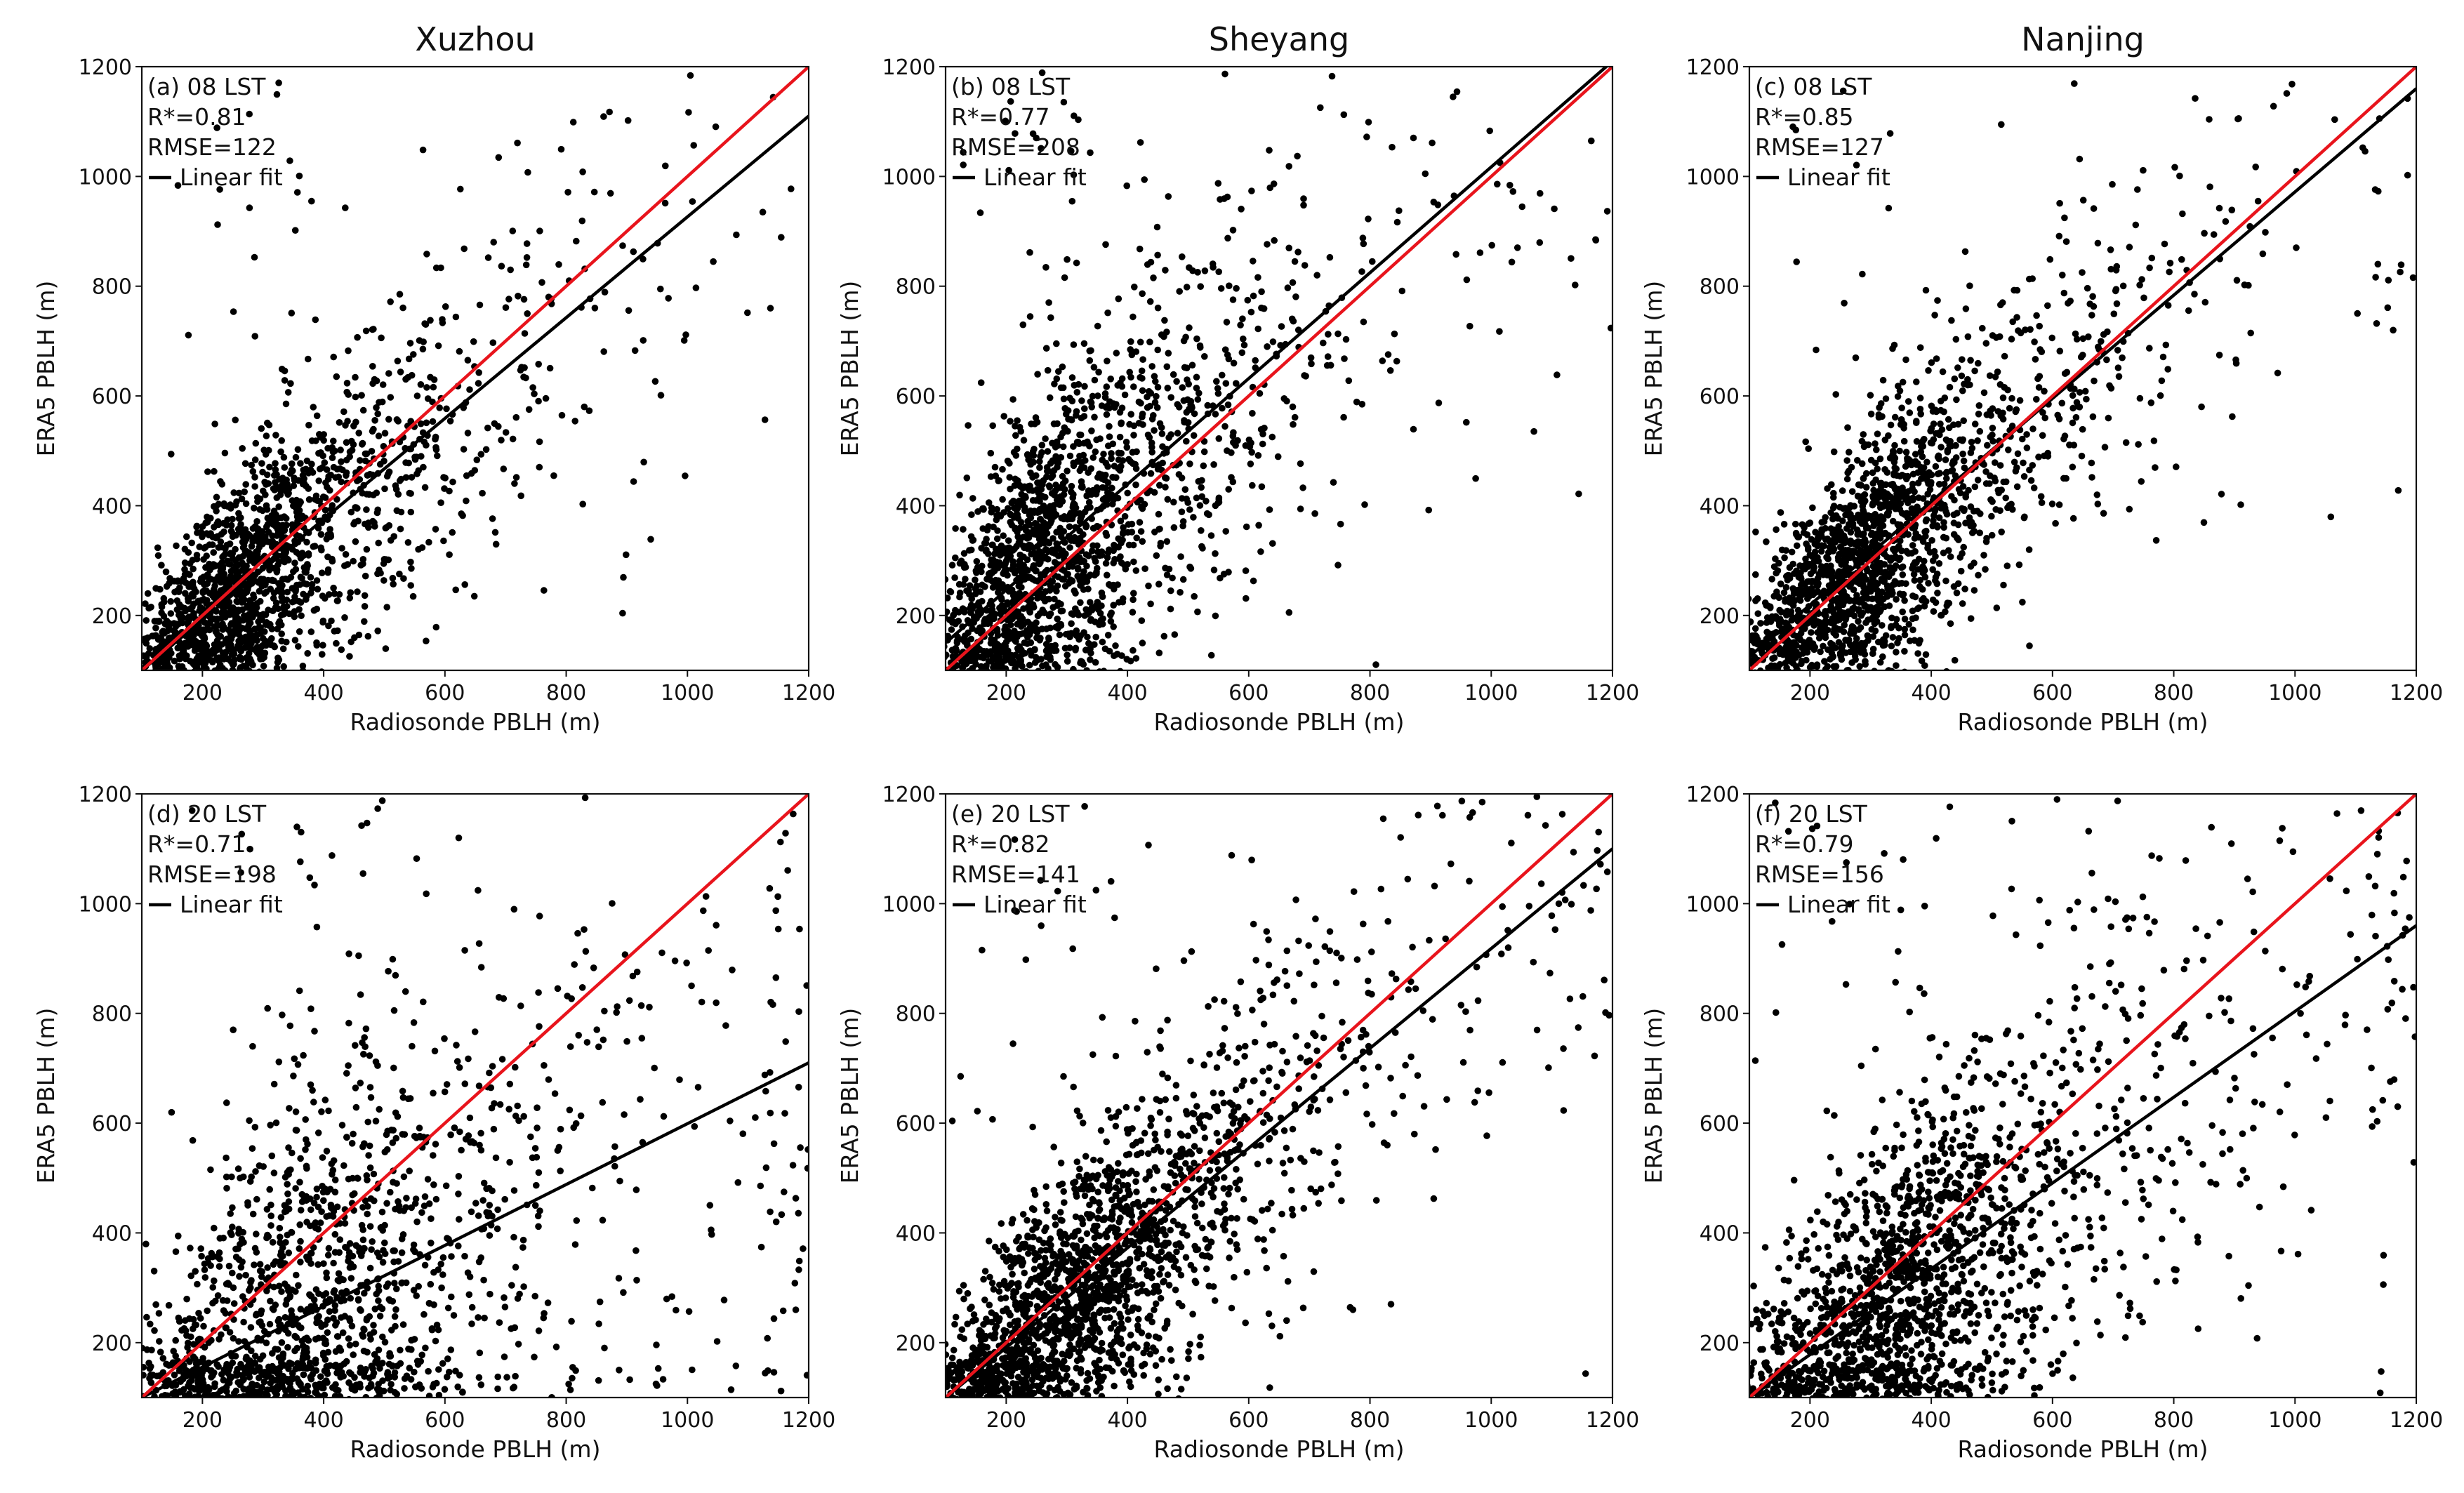 This screenshot has width=2464, height=1493. What do you see at coordinates (1127, 693) in the screenshot?
I see `x-tick-label: 400` at bounding box center [1127, 693].